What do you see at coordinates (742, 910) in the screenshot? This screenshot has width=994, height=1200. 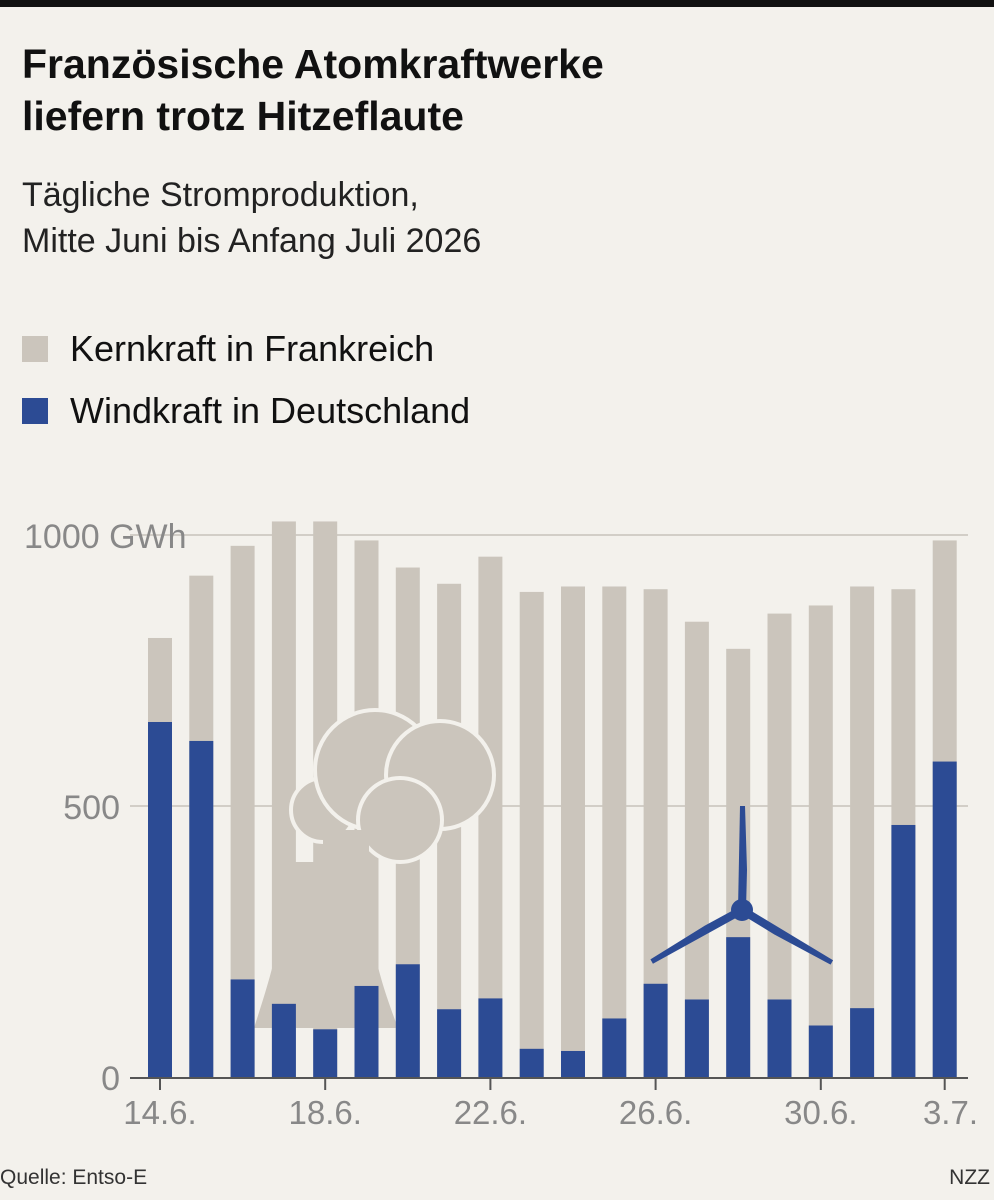 I see `turbine-hub` at bounding box center [742, 910].